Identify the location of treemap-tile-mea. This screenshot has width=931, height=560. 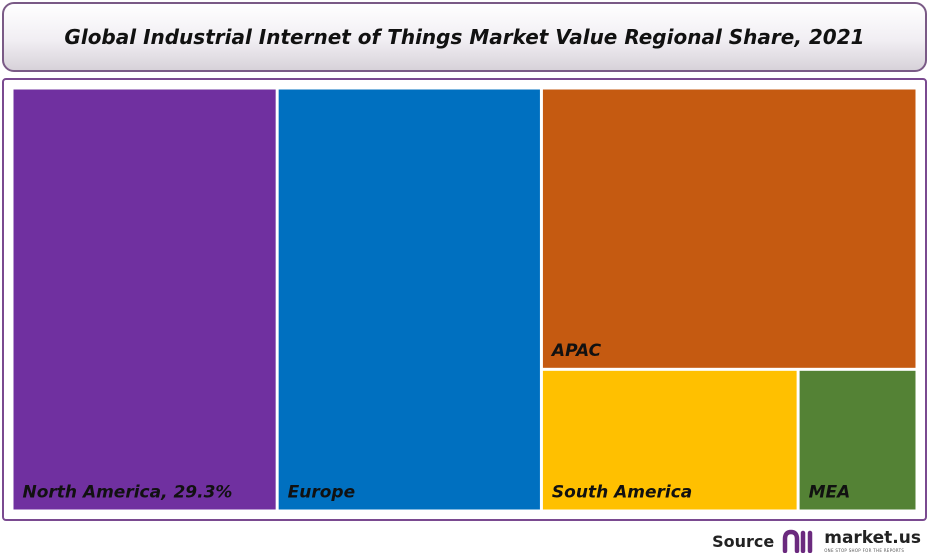
(857, 440).